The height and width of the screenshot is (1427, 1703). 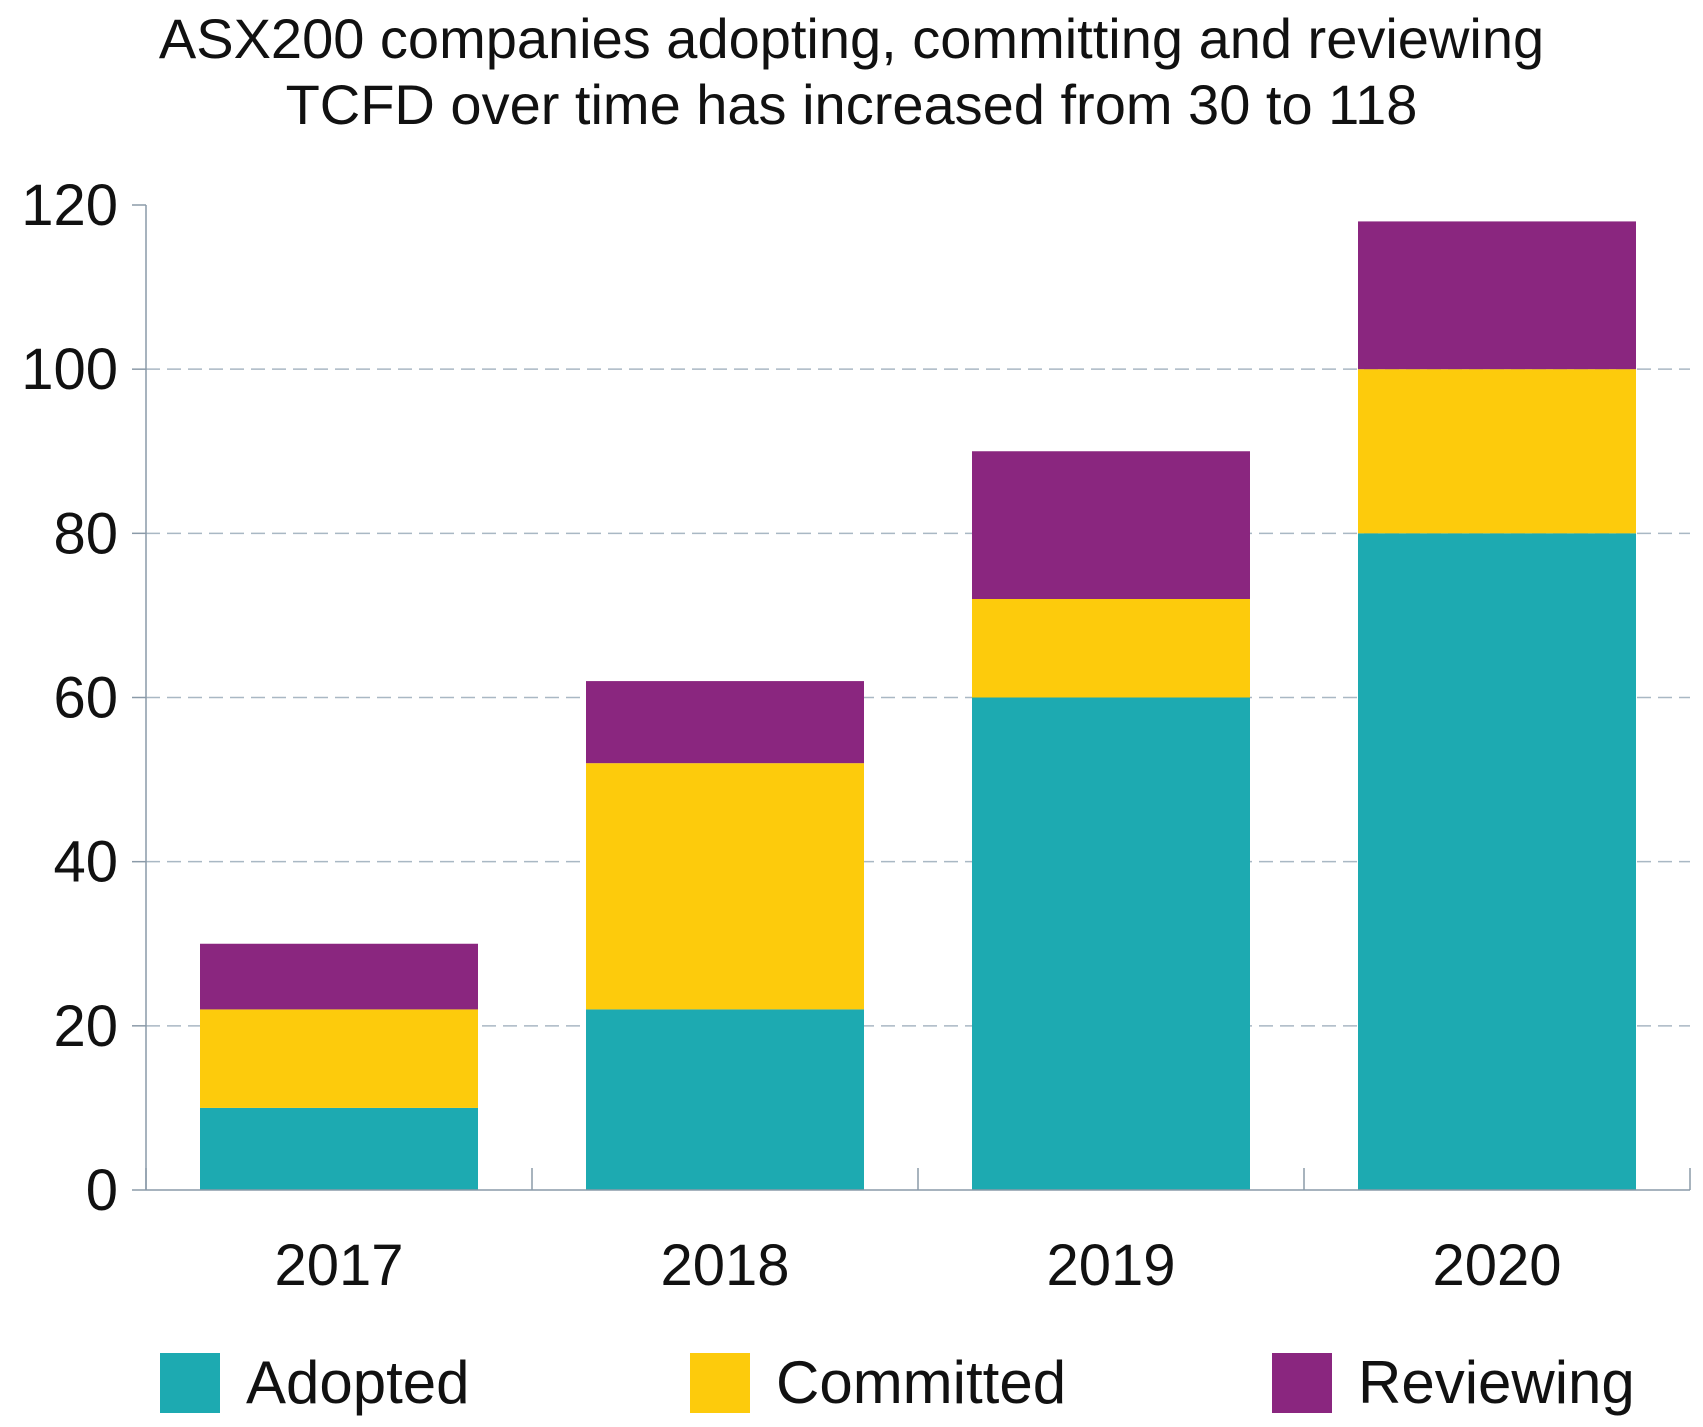 What do you see at coordinates (339, 1058) in the screenshot?
I see `bar-2017-committed` at bounding box center [339, 1058].